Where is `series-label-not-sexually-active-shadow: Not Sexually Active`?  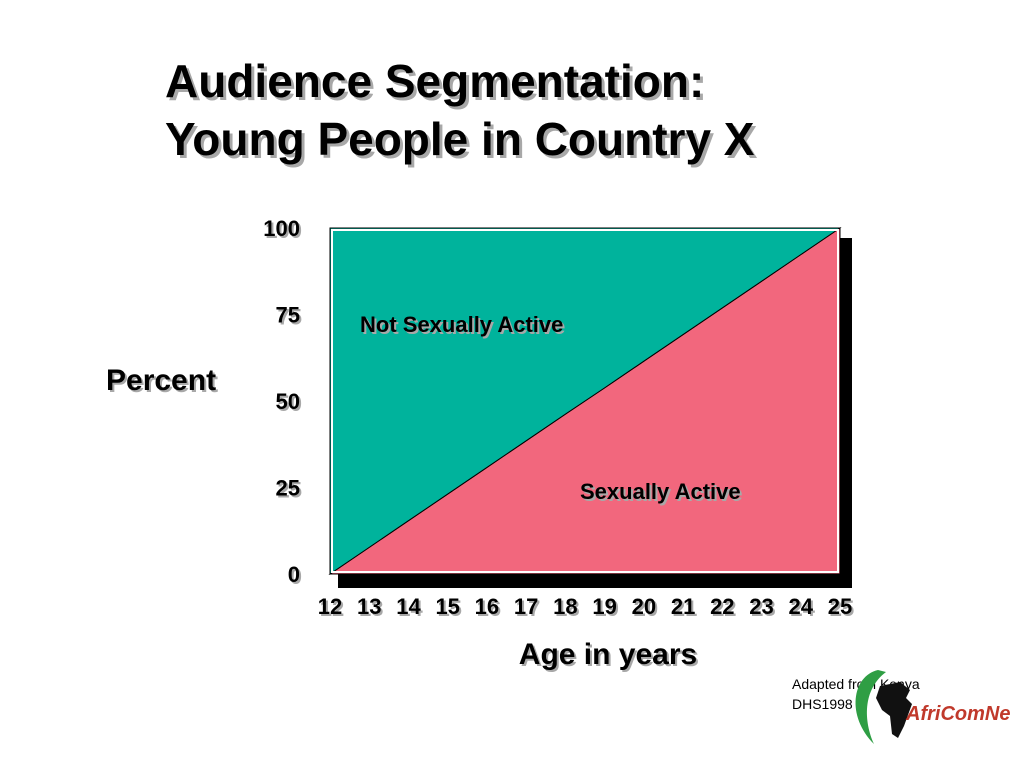 series-label-not-sexually-active-shadow: Not Sexually Active is located at coordinates (463, 326).